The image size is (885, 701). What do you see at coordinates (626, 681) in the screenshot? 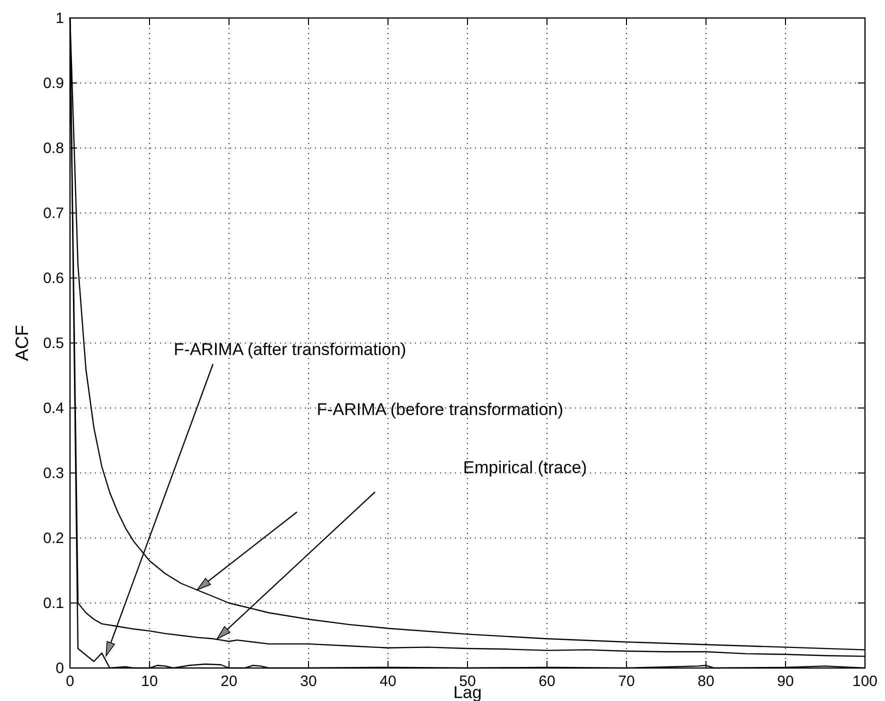
I see `x-tick-label: 70` at bounding box center [626, 681].